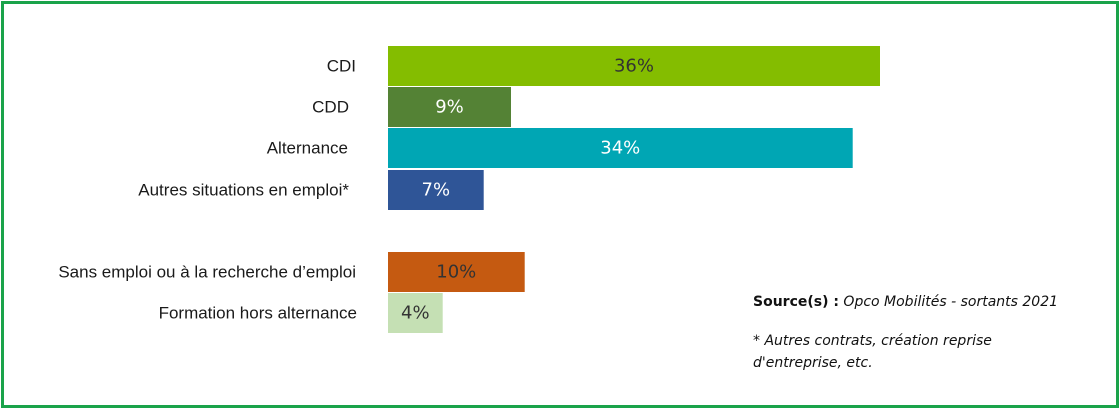 The width and height of the screenshot is (1119, 409). I want to click on value-label-sans-emploi-ou-a-la-recherche-d-emploi: 10%, so click(456, 272).